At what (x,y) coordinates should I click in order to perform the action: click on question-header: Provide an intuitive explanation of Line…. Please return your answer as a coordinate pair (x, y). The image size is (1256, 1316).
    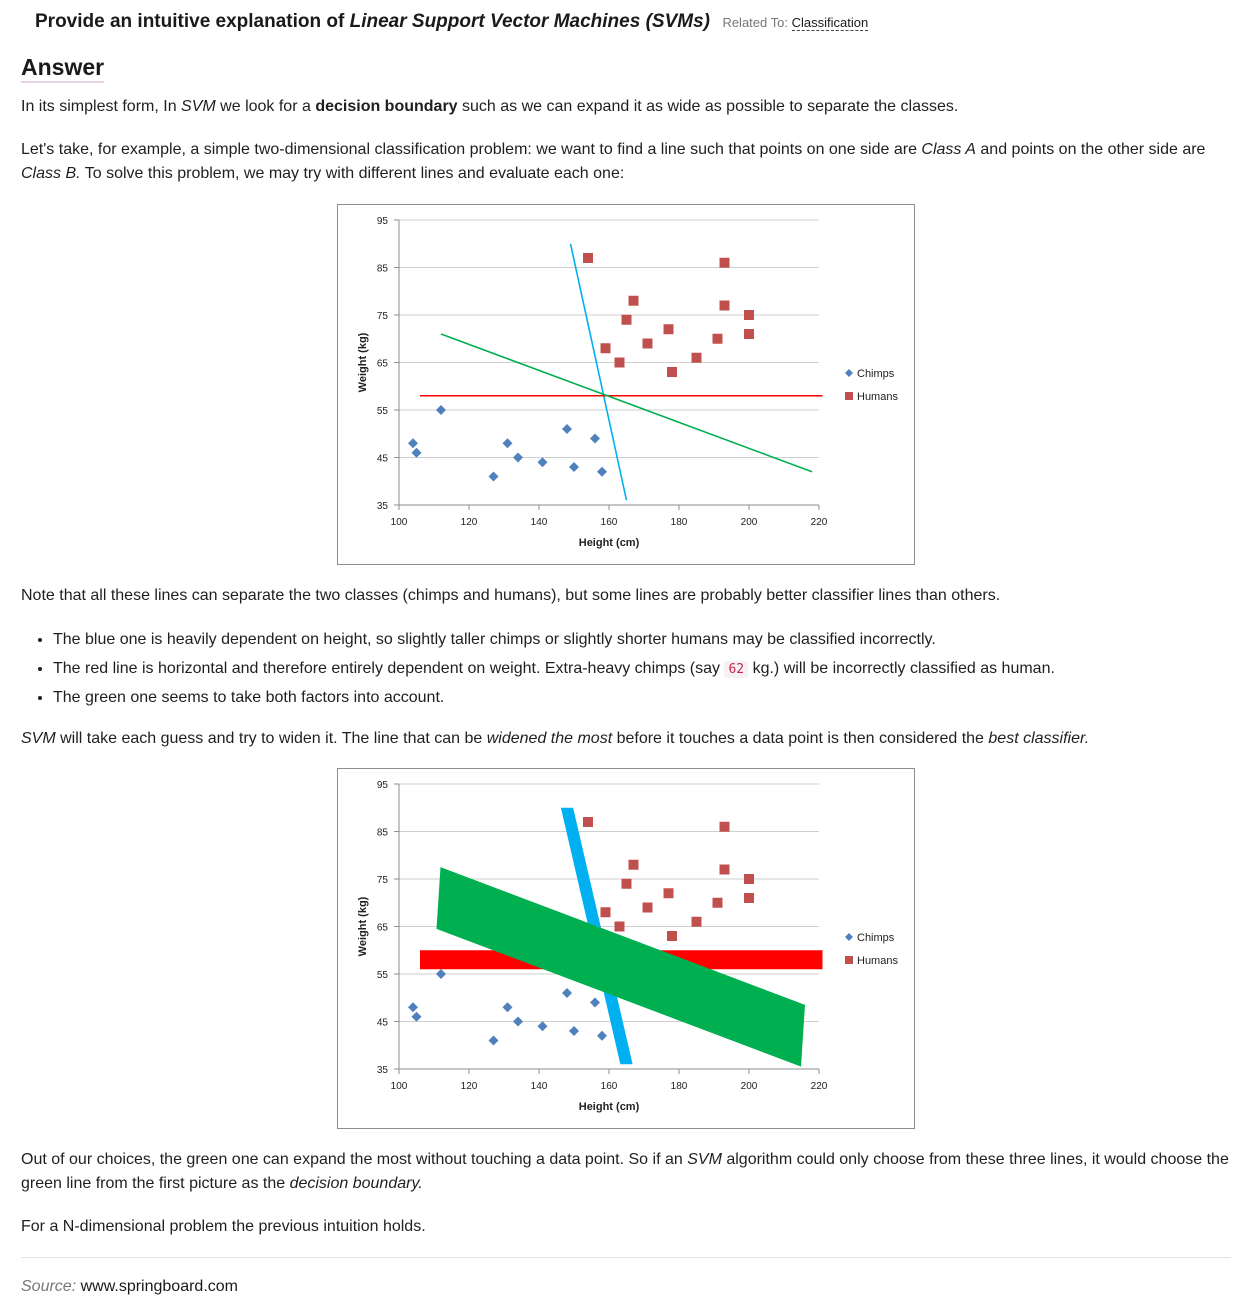
    Looking at the image, I should click on (452, 22).